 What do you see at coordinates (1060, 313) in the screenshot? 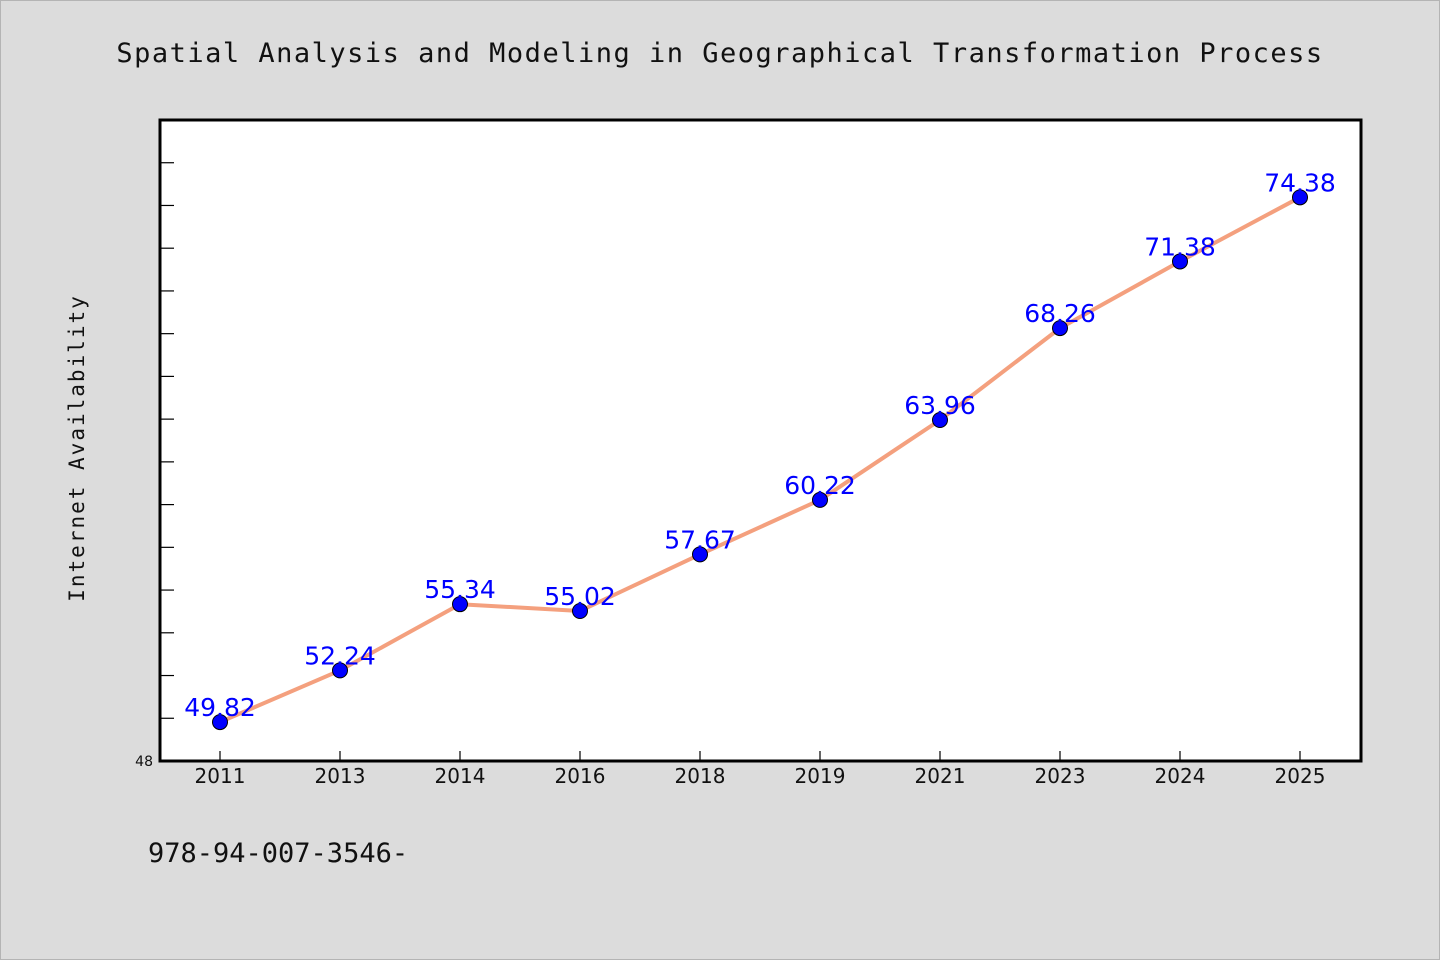
I see `data-label: 68.26` at bounding box center [1060, 313].